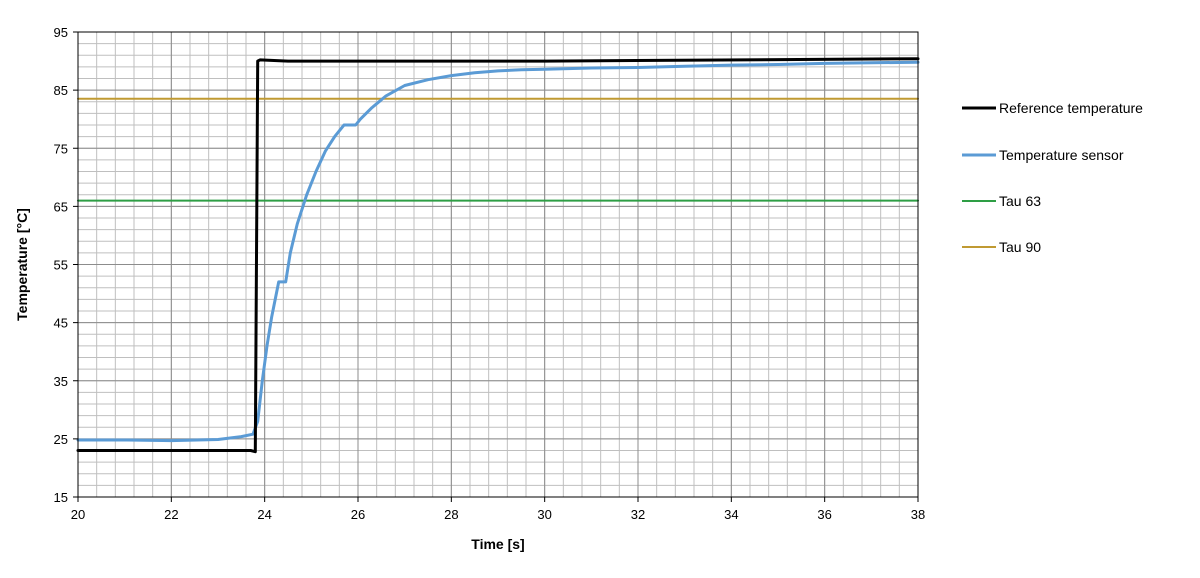 This screenshot has width=1200, height=578. I want to click on y-tick-label: 35, so click(61, 381).